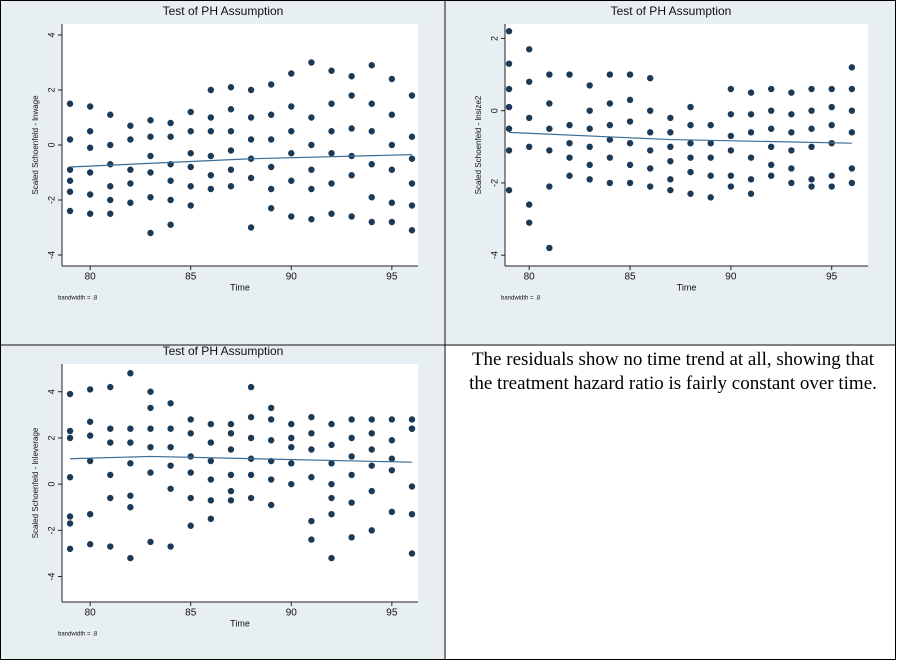 The height and width of the screenshot is (661, 897). I want to click on x-tick-label: 80, so click(530, 277).